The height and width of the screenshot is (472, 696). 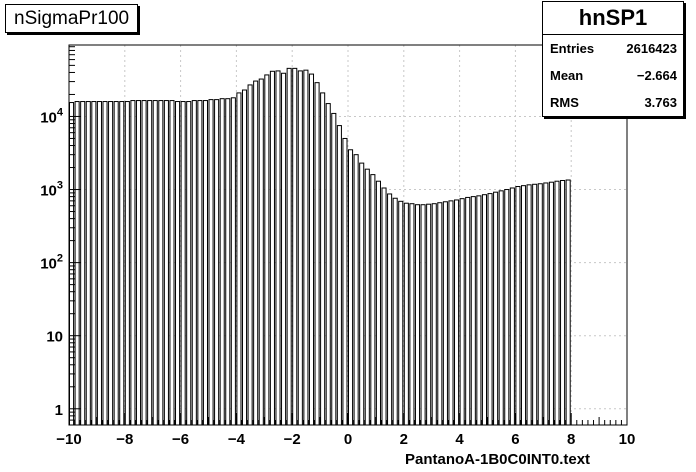 I want to click on stats-row-mean: Mean −2.664, so click(x=613, y=75).